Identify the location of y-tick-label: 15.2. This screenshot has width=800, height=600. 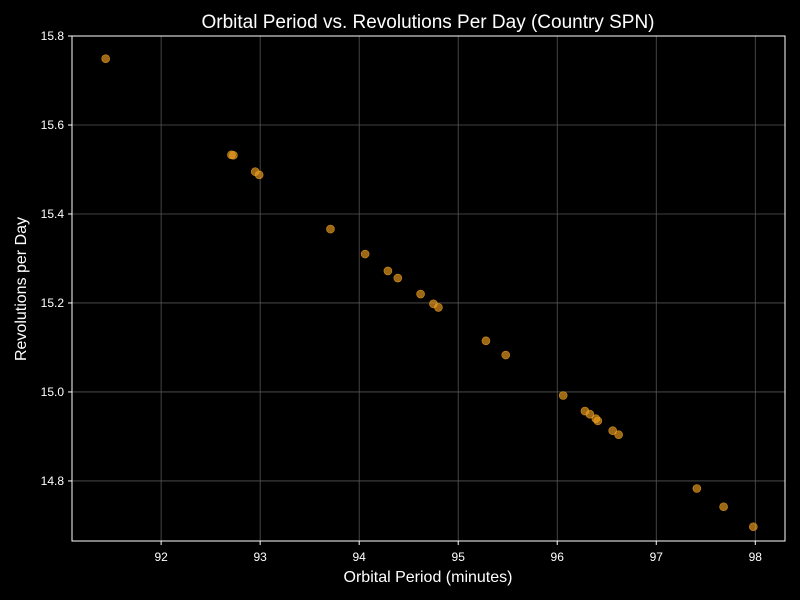
(53, 303).